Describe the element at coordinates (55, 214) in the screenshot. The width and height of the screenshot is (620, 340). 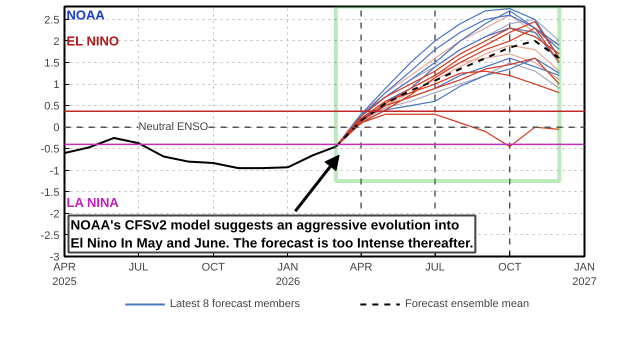
I see `y-tick-label: -2` at that location.